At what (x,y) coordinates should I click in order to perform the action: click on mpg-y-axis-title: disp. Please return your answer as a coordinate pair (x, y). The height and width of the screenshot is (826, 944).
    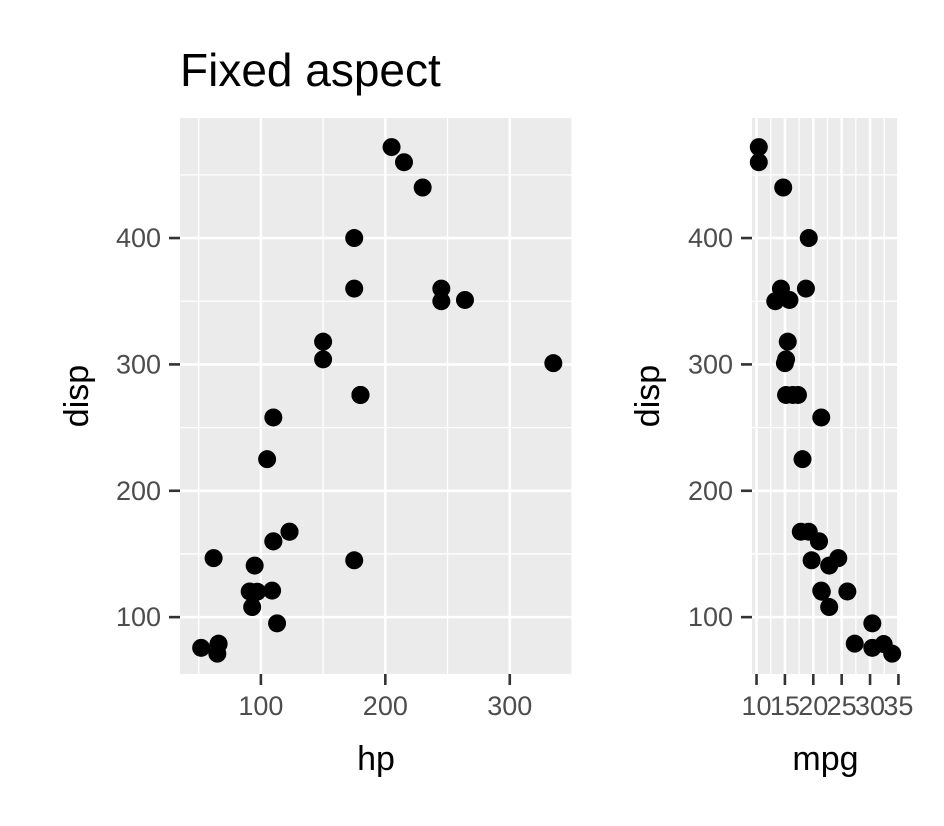
    Looking at the image, I should click on (648, 396).